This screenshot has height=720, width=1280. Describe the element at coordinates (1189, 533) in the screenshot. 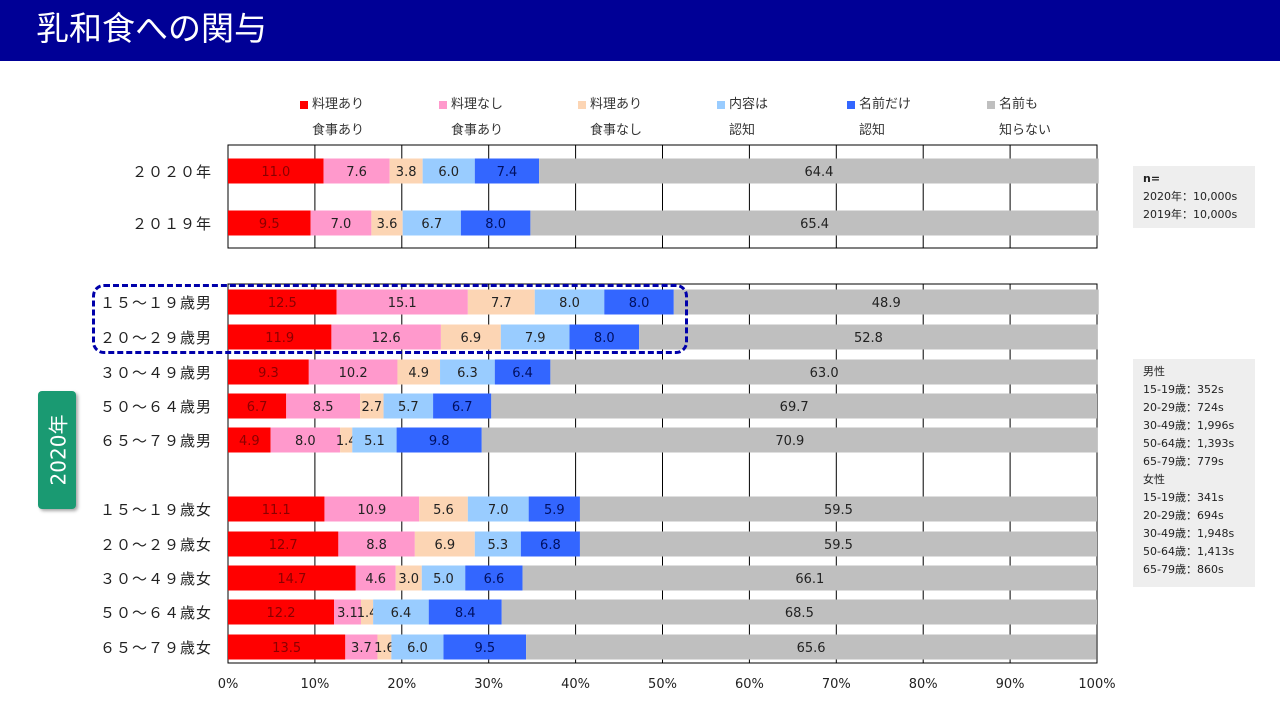

I see `note-line: 30-49歳：1,948s` at that location.